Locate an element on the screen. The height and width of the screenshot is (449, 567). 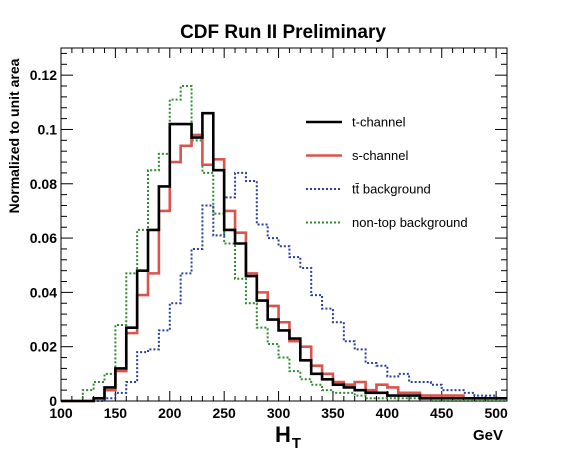
y-tick-label: 0.04 is located at coordinates (43, 292).